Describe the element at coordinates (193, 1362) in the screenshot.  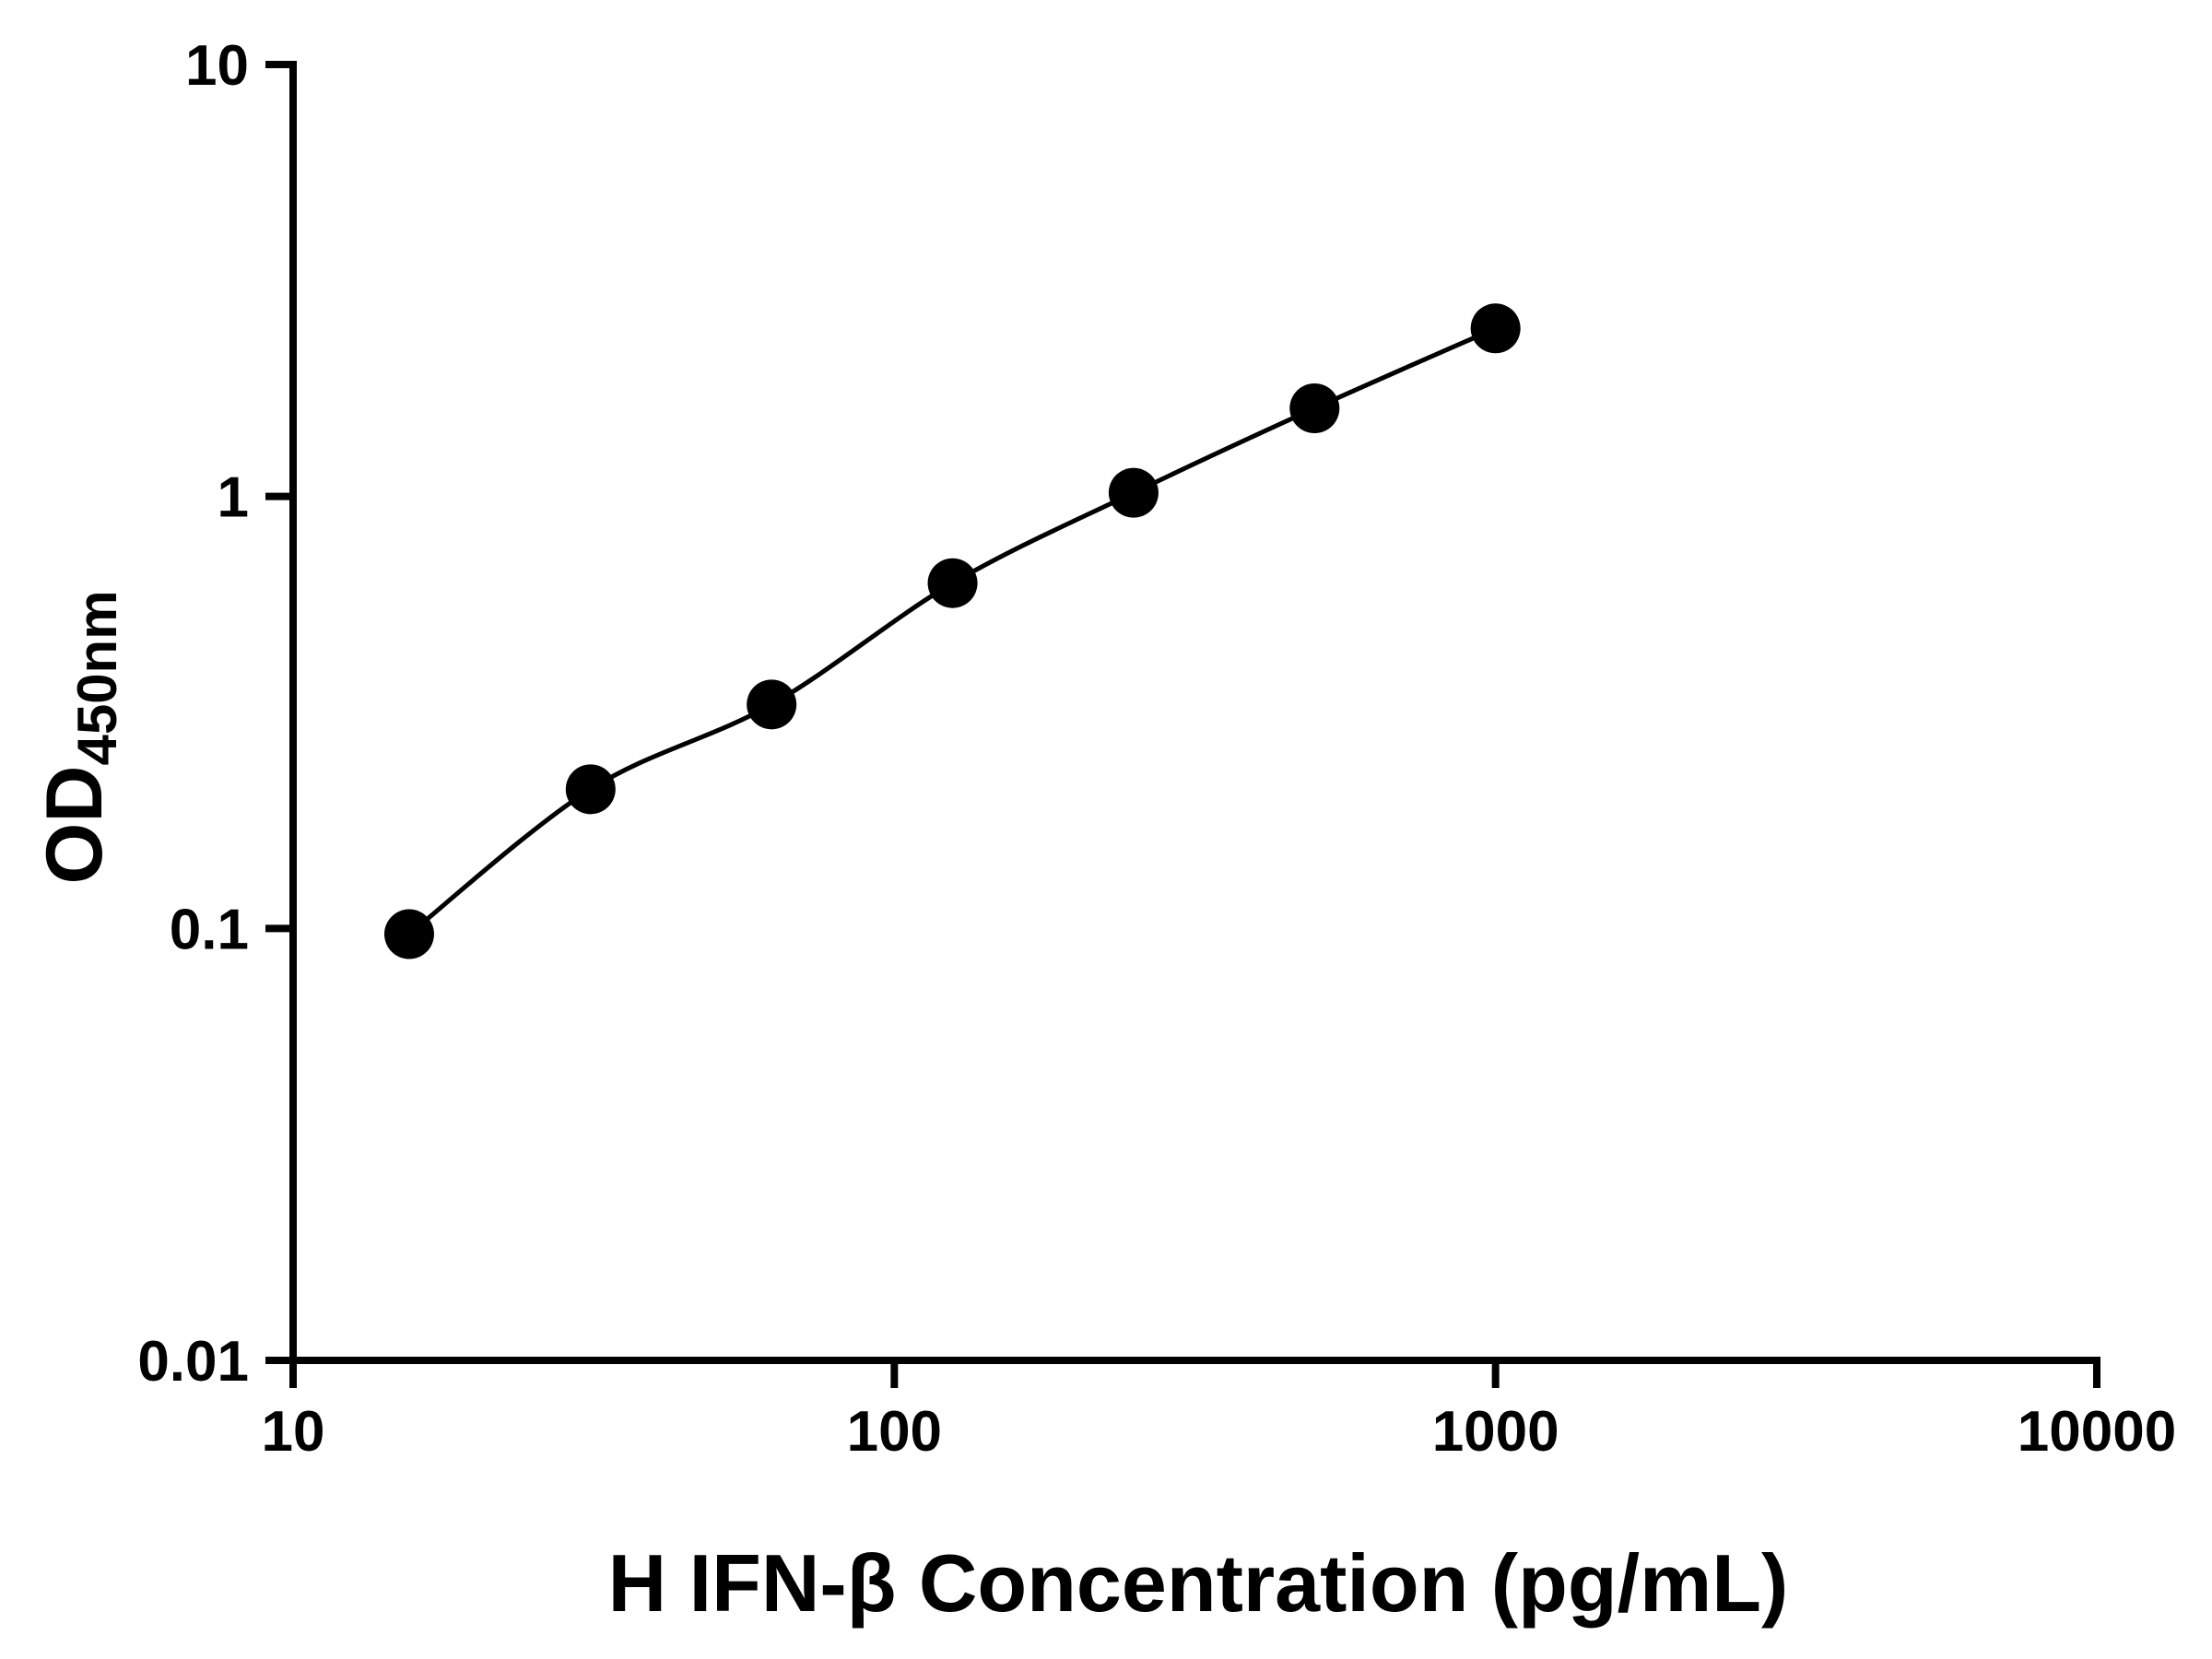
I see `y-tick-label: 0.01` at that location.